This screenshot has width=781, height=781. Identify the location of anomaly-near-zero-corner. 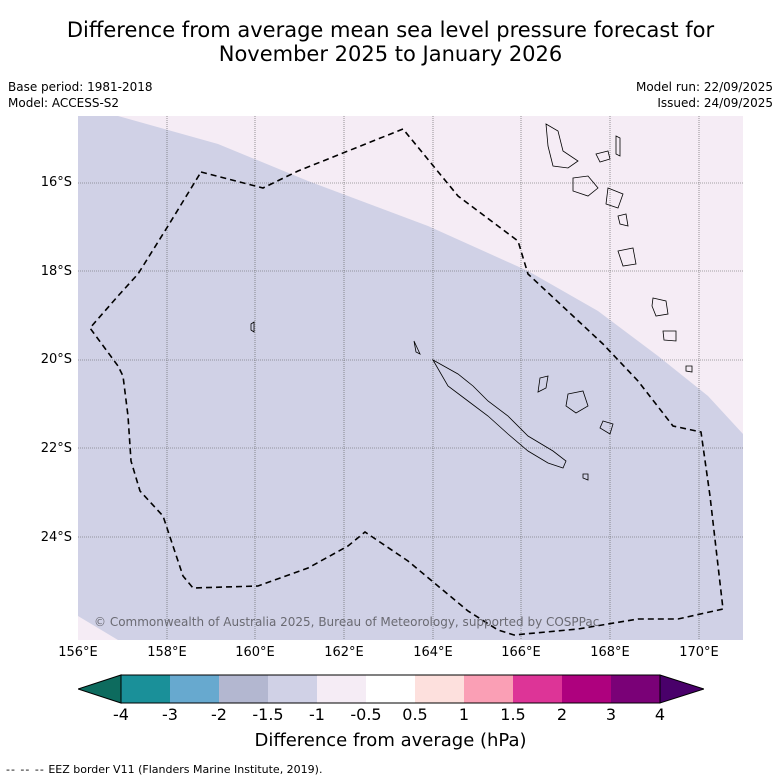
(98, 628).